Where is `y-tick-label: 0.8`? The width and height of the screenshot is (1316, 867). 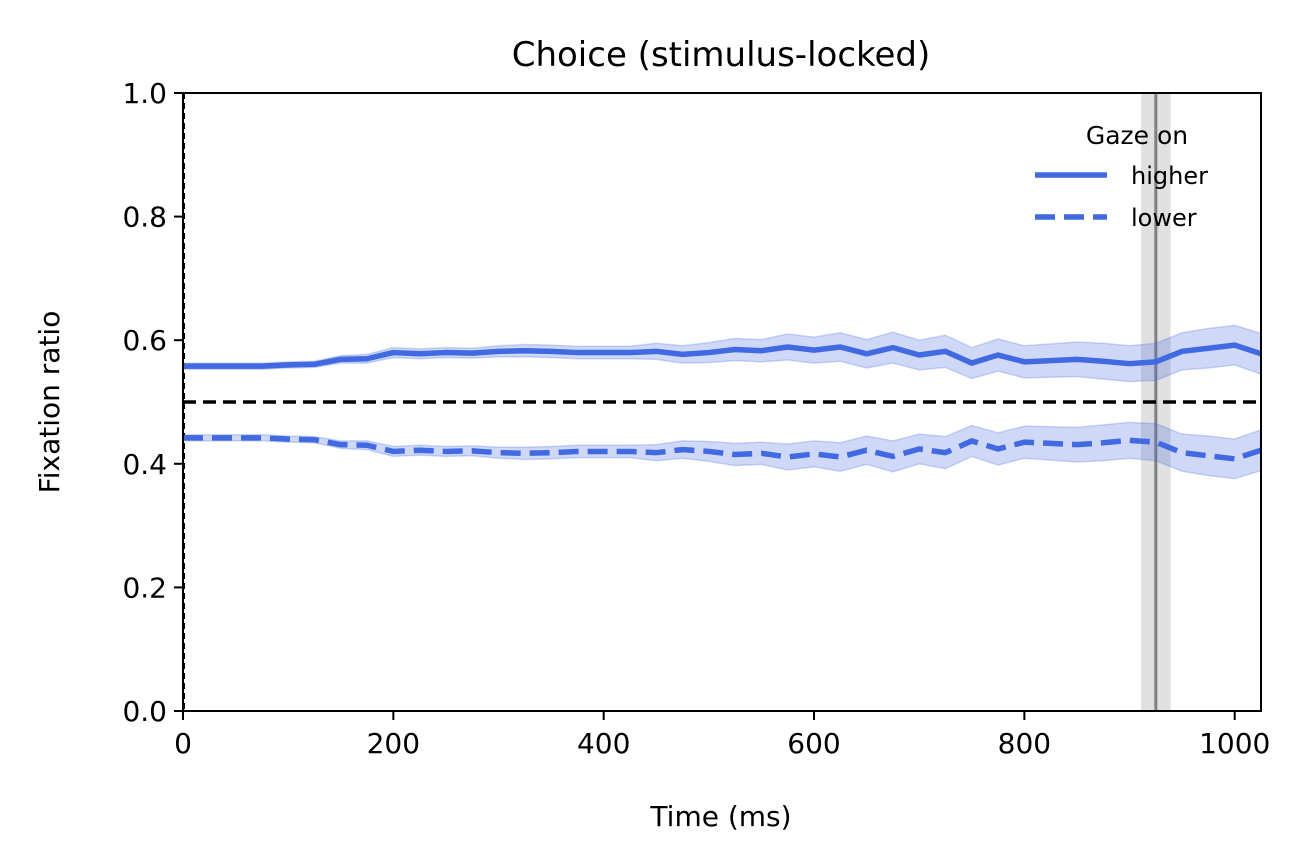 y-tick-label: 0.8 is located at coordinates (144, 217).